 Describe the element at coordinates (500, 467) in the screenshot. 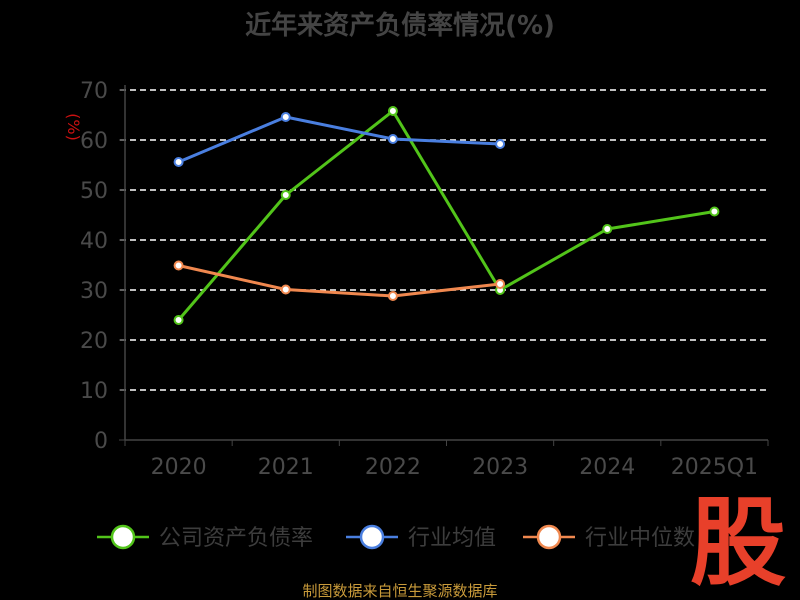

I see `x-tick-label: 2023` at that location.